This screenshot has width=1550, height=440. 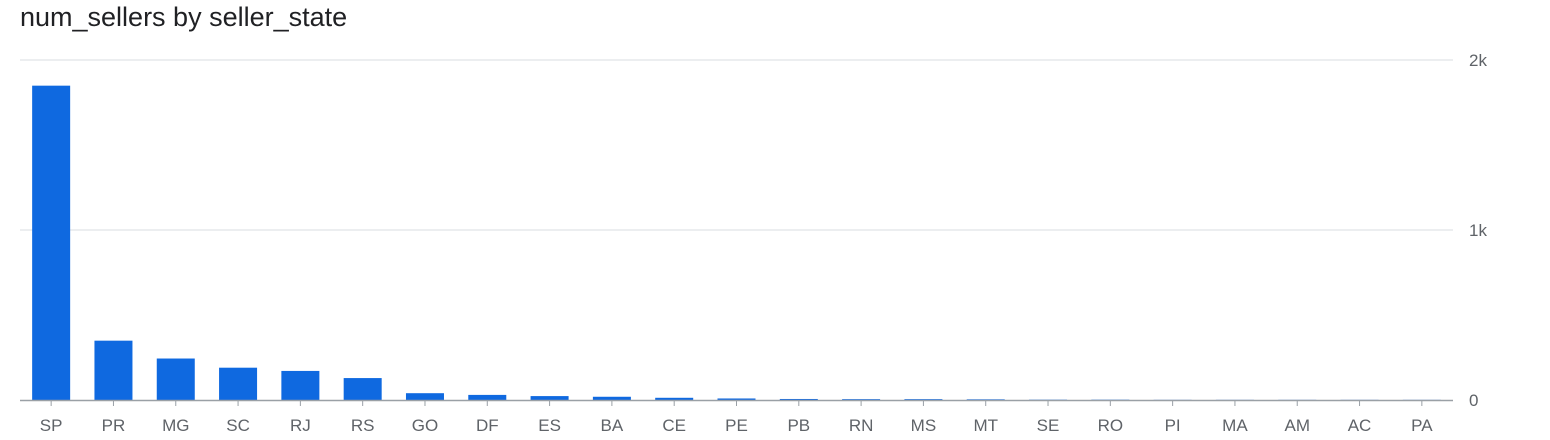 I want to click on x-tick-label: MS, so click(x=924, y=425).